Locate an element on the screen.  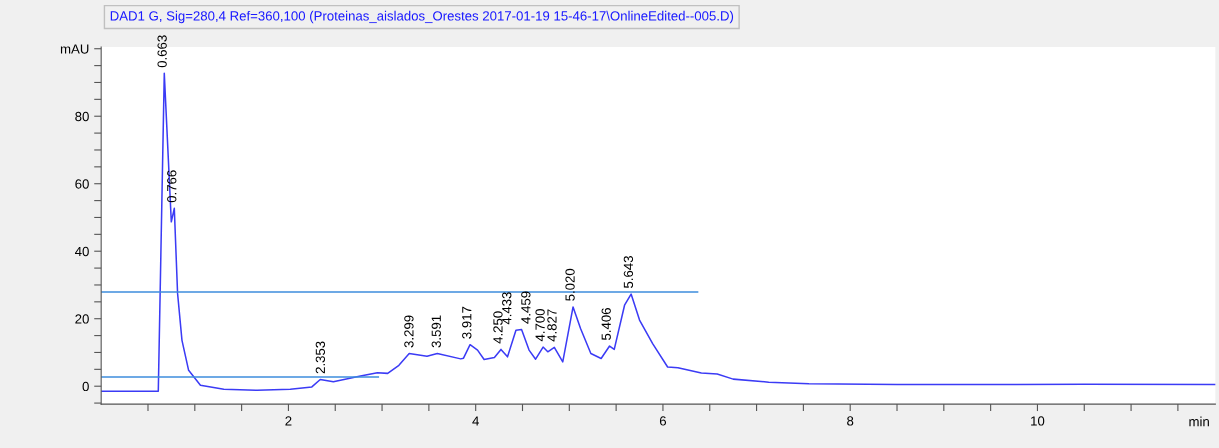
x-tick-label: 6 is located at coordinates (663, 421).